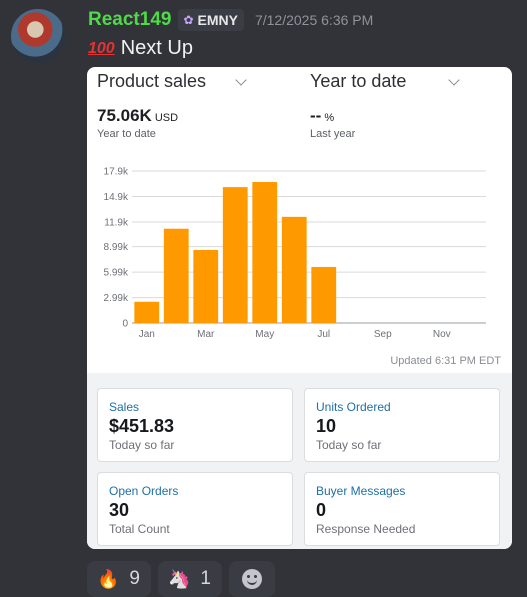 This screenshot has width=527, height=597. Describe the element at coordinates (402, 509) in the screenshot. I see `buyer-messages-tile: Buyer Messages 0 Response Needed` at that location.